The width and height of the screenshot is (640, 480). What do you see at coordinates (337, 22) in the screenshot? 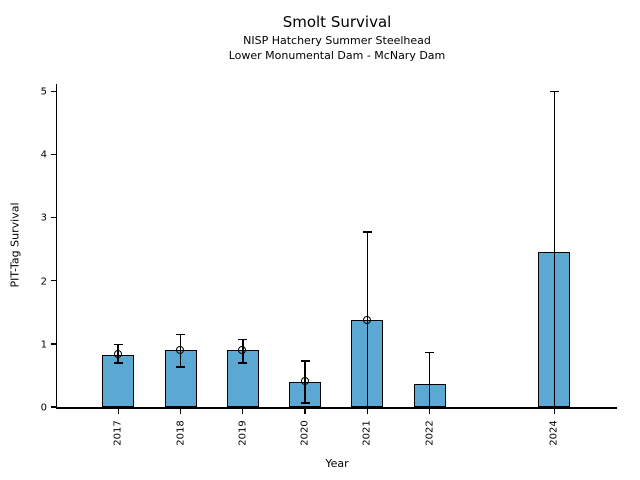
I see `chart-title: Smolt Survival` at bounding box center [337, 22].